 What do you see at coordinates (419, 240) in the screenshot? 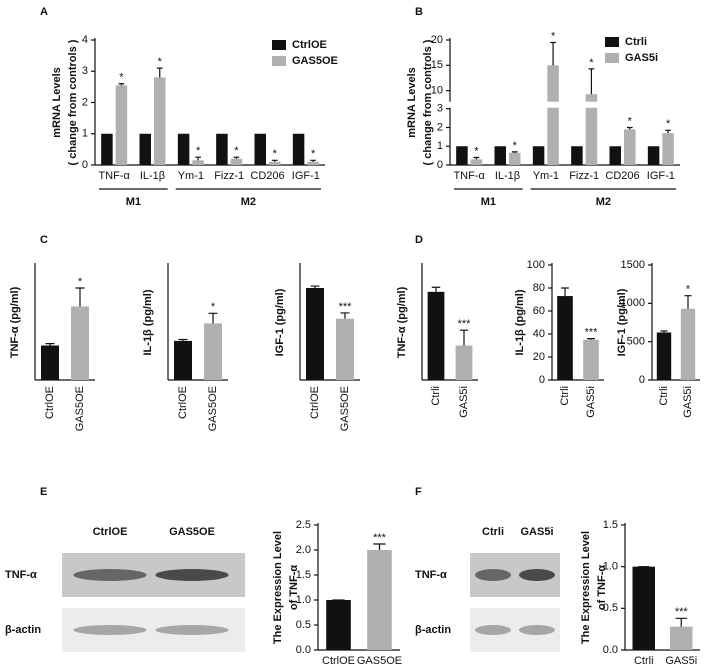
I see `panel-letter: D` at bounding box center [419, 240].